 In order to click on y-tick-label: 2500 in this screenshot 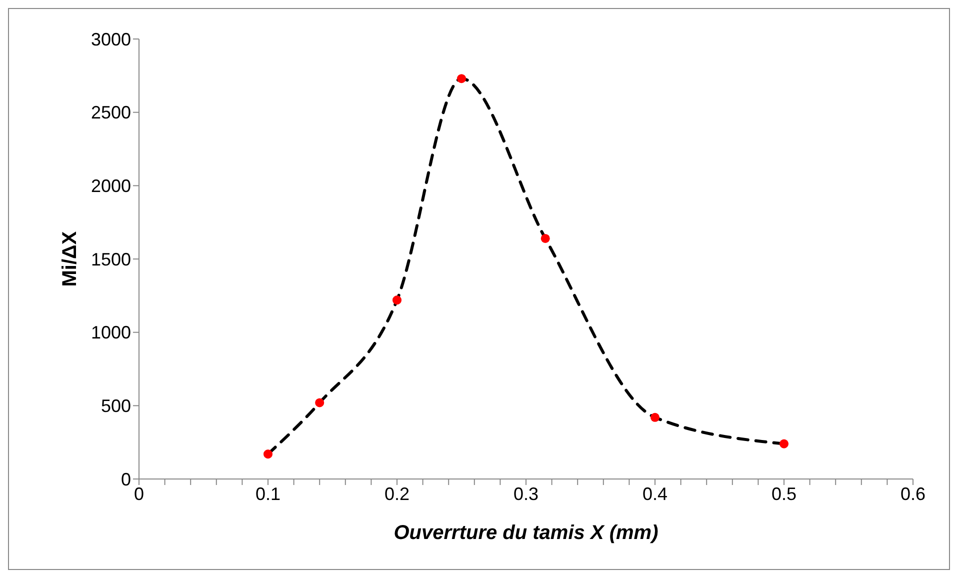, I will do `click(110, 112)`.